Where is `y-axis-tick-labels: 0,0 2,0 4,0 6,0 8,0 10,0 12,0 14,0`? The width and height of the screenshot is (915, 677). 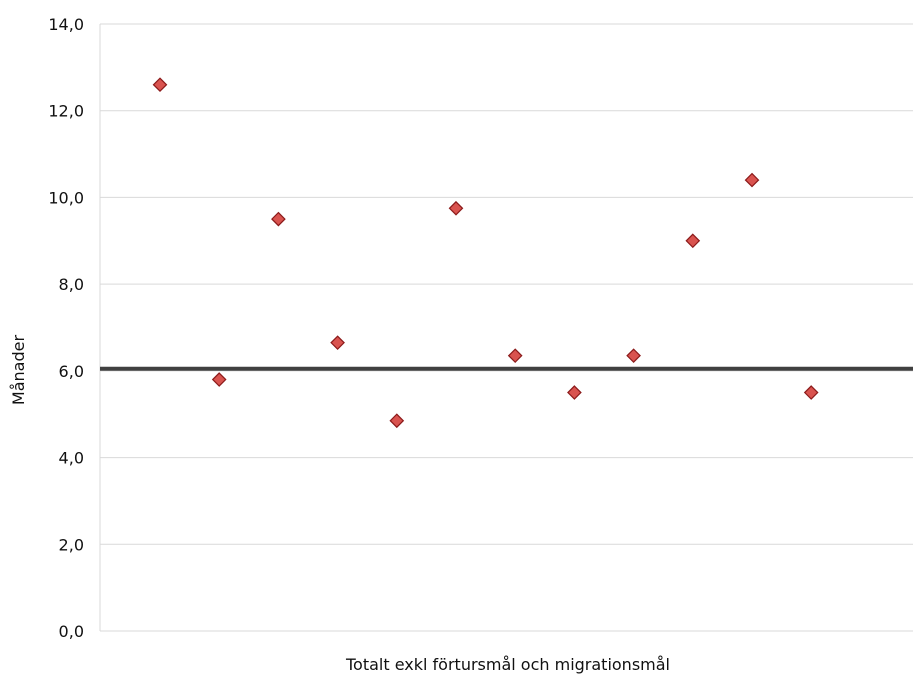
y-axis-tick-labels: 0,0 2,0 4,0 6,0 8,0 10,0 12,0 14,0 is located at coordinates (66, 328).